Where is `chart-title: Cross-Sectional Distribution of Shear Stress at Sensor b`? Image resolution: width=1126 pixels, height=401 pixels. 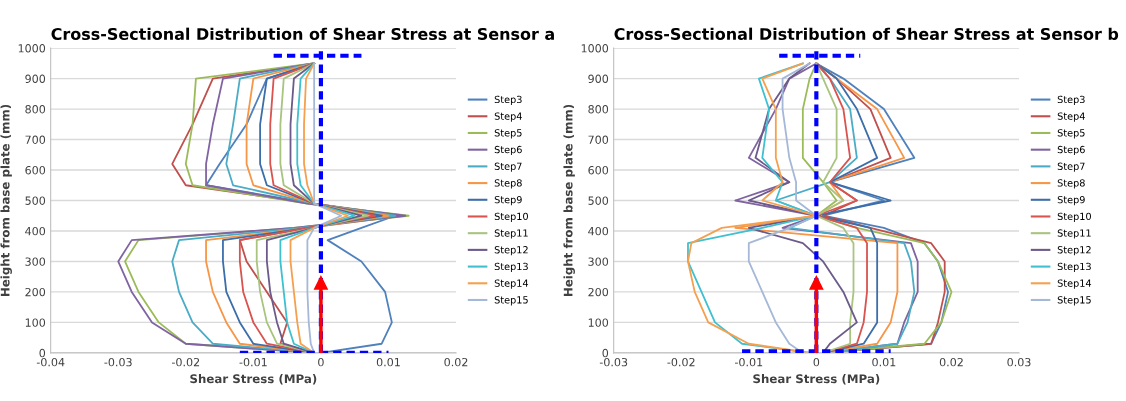 chart-title: Cross-Sectional Distribution of Shear Stress at Sensor b is located at coordinates (866, 34).